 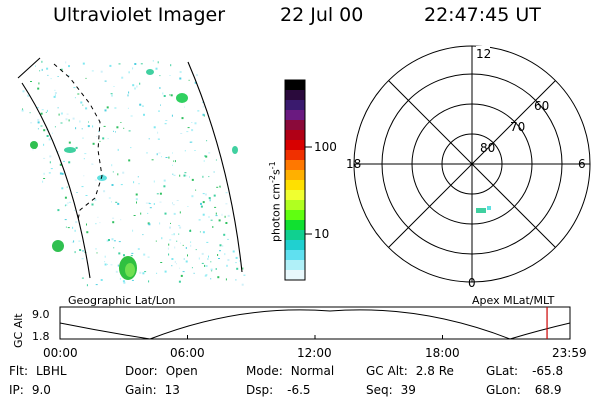 I want to click on mlt-label-0: 0, so click(x=472, y=283).